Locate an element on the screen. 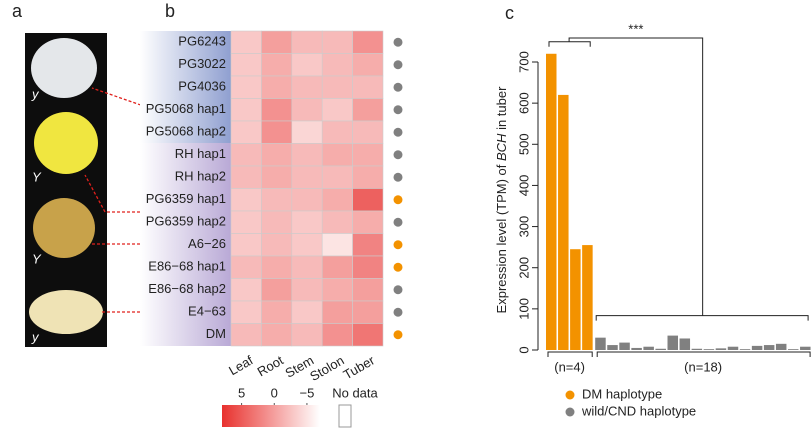  no-data-label: No data is located at coordinates (355, 392).